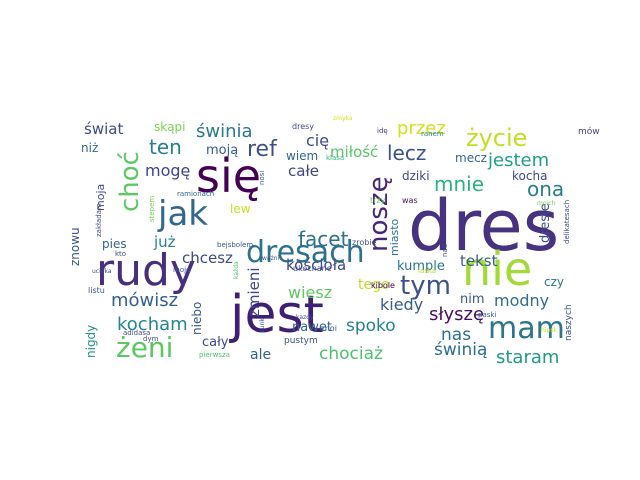 The width and height of the screenshot is (640, 480). I want to click on word-97: pierwsza, so click(214, 355).